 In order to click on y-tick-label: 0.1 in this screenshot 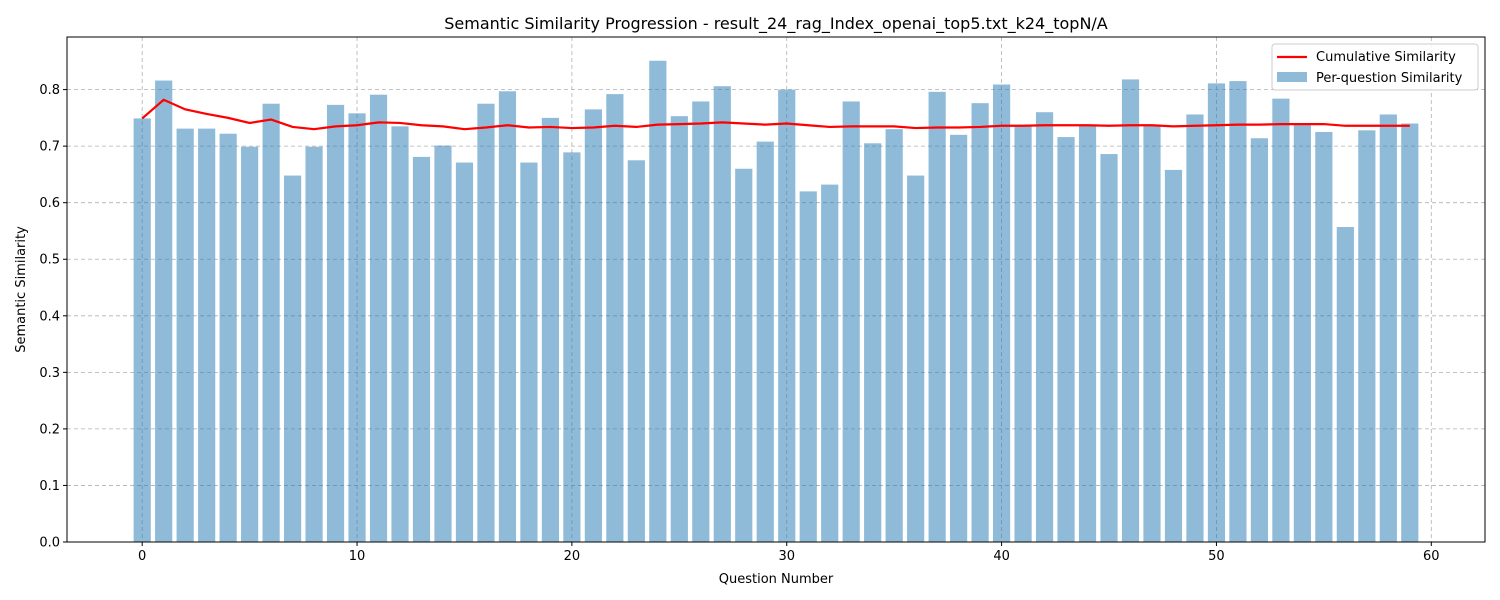, I will do `click(49, 486)`.